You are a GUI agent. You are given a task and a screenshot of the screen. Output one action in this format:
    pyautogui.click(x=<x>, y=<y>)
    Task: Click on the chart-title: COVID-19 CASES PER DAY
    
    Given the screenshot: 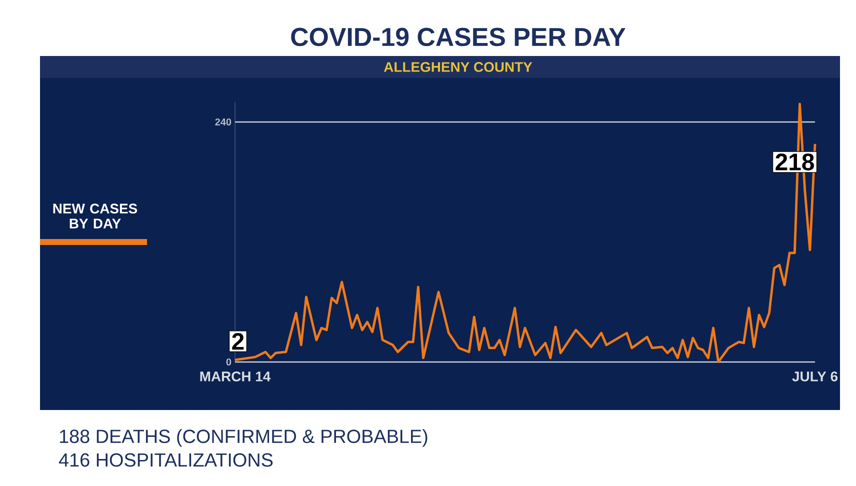 What is the action you would take?
    pyautogui.click(x=458, y=37)
    